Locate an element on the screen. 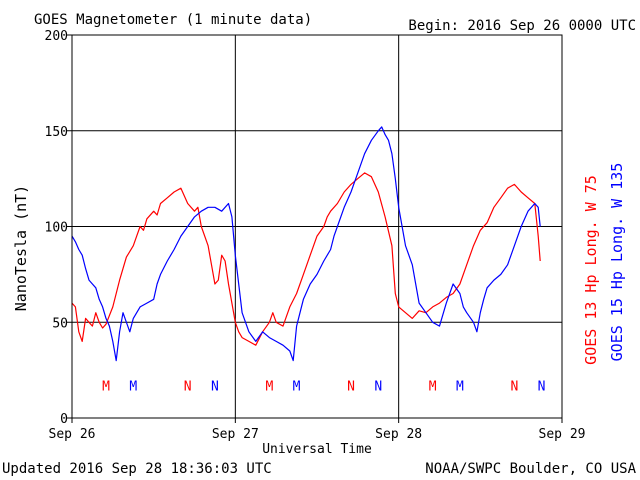 This screenshot has height=480, width=640. y-axis-label: NanoTesla (nT) is located at coordinates (21, 248).